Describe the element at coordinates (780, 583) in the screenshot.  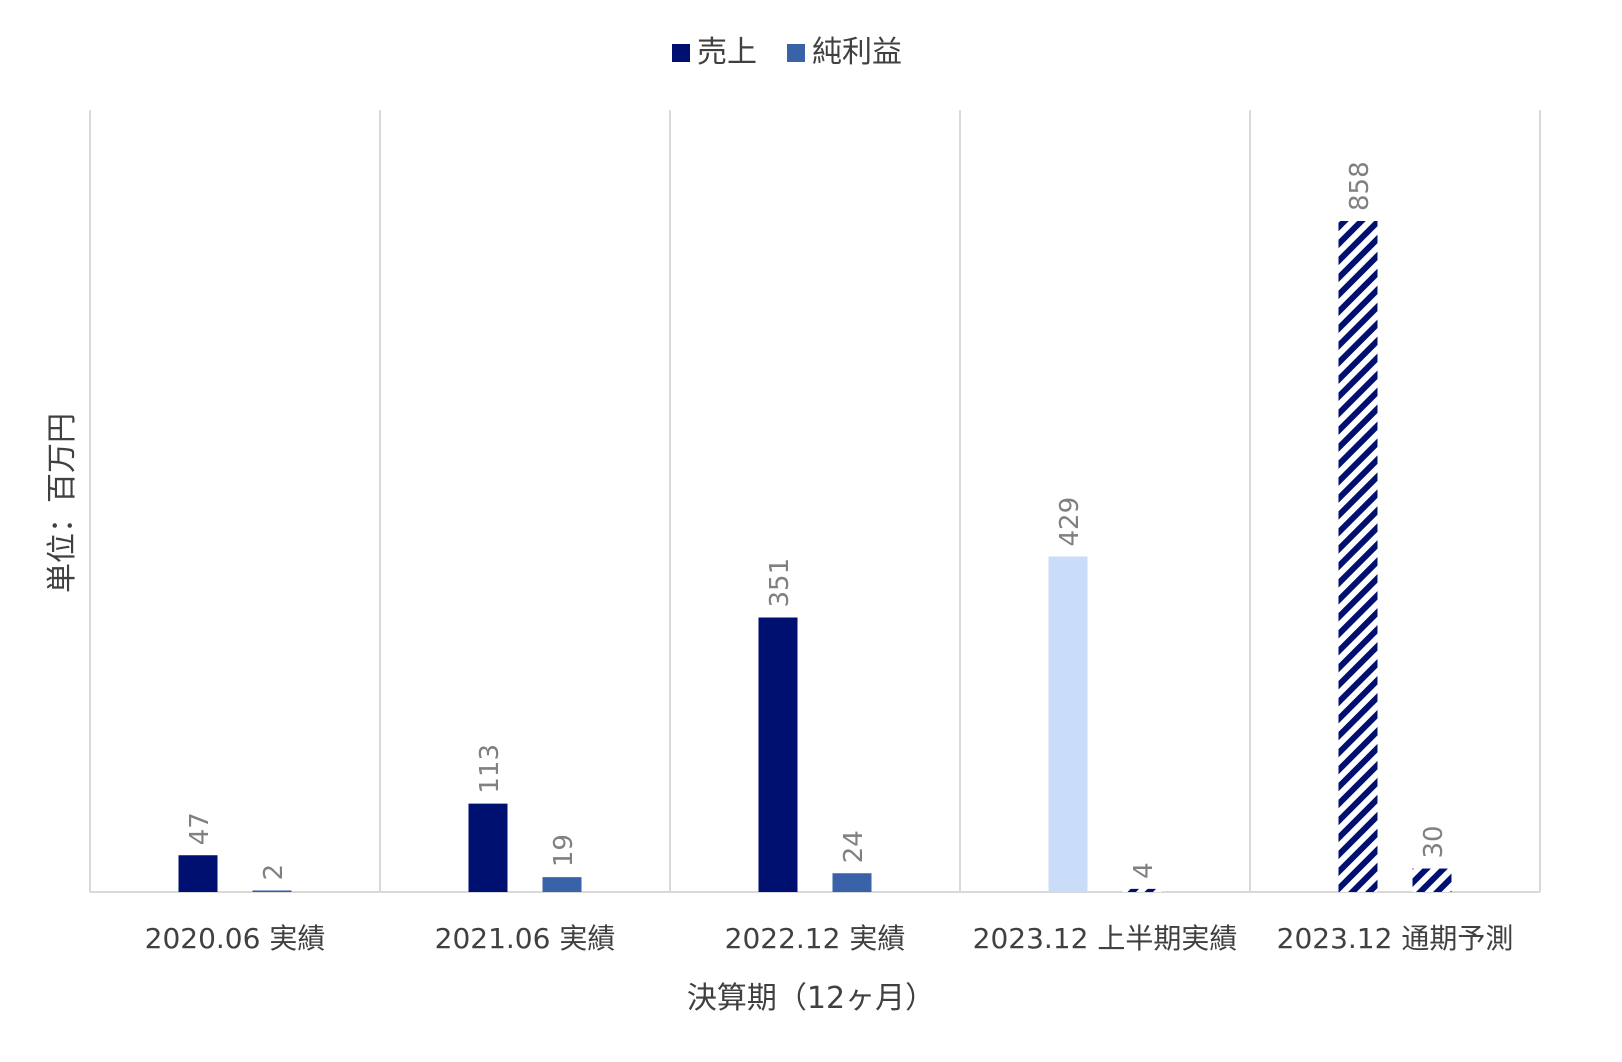
I see `data-label-sales-2: 351` at that location.